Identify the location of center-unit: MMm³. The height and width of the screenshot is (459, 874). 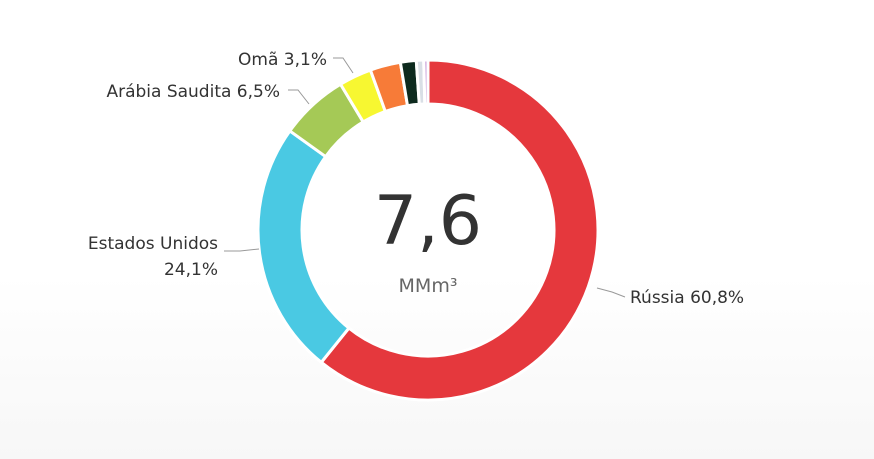
(428, 286).